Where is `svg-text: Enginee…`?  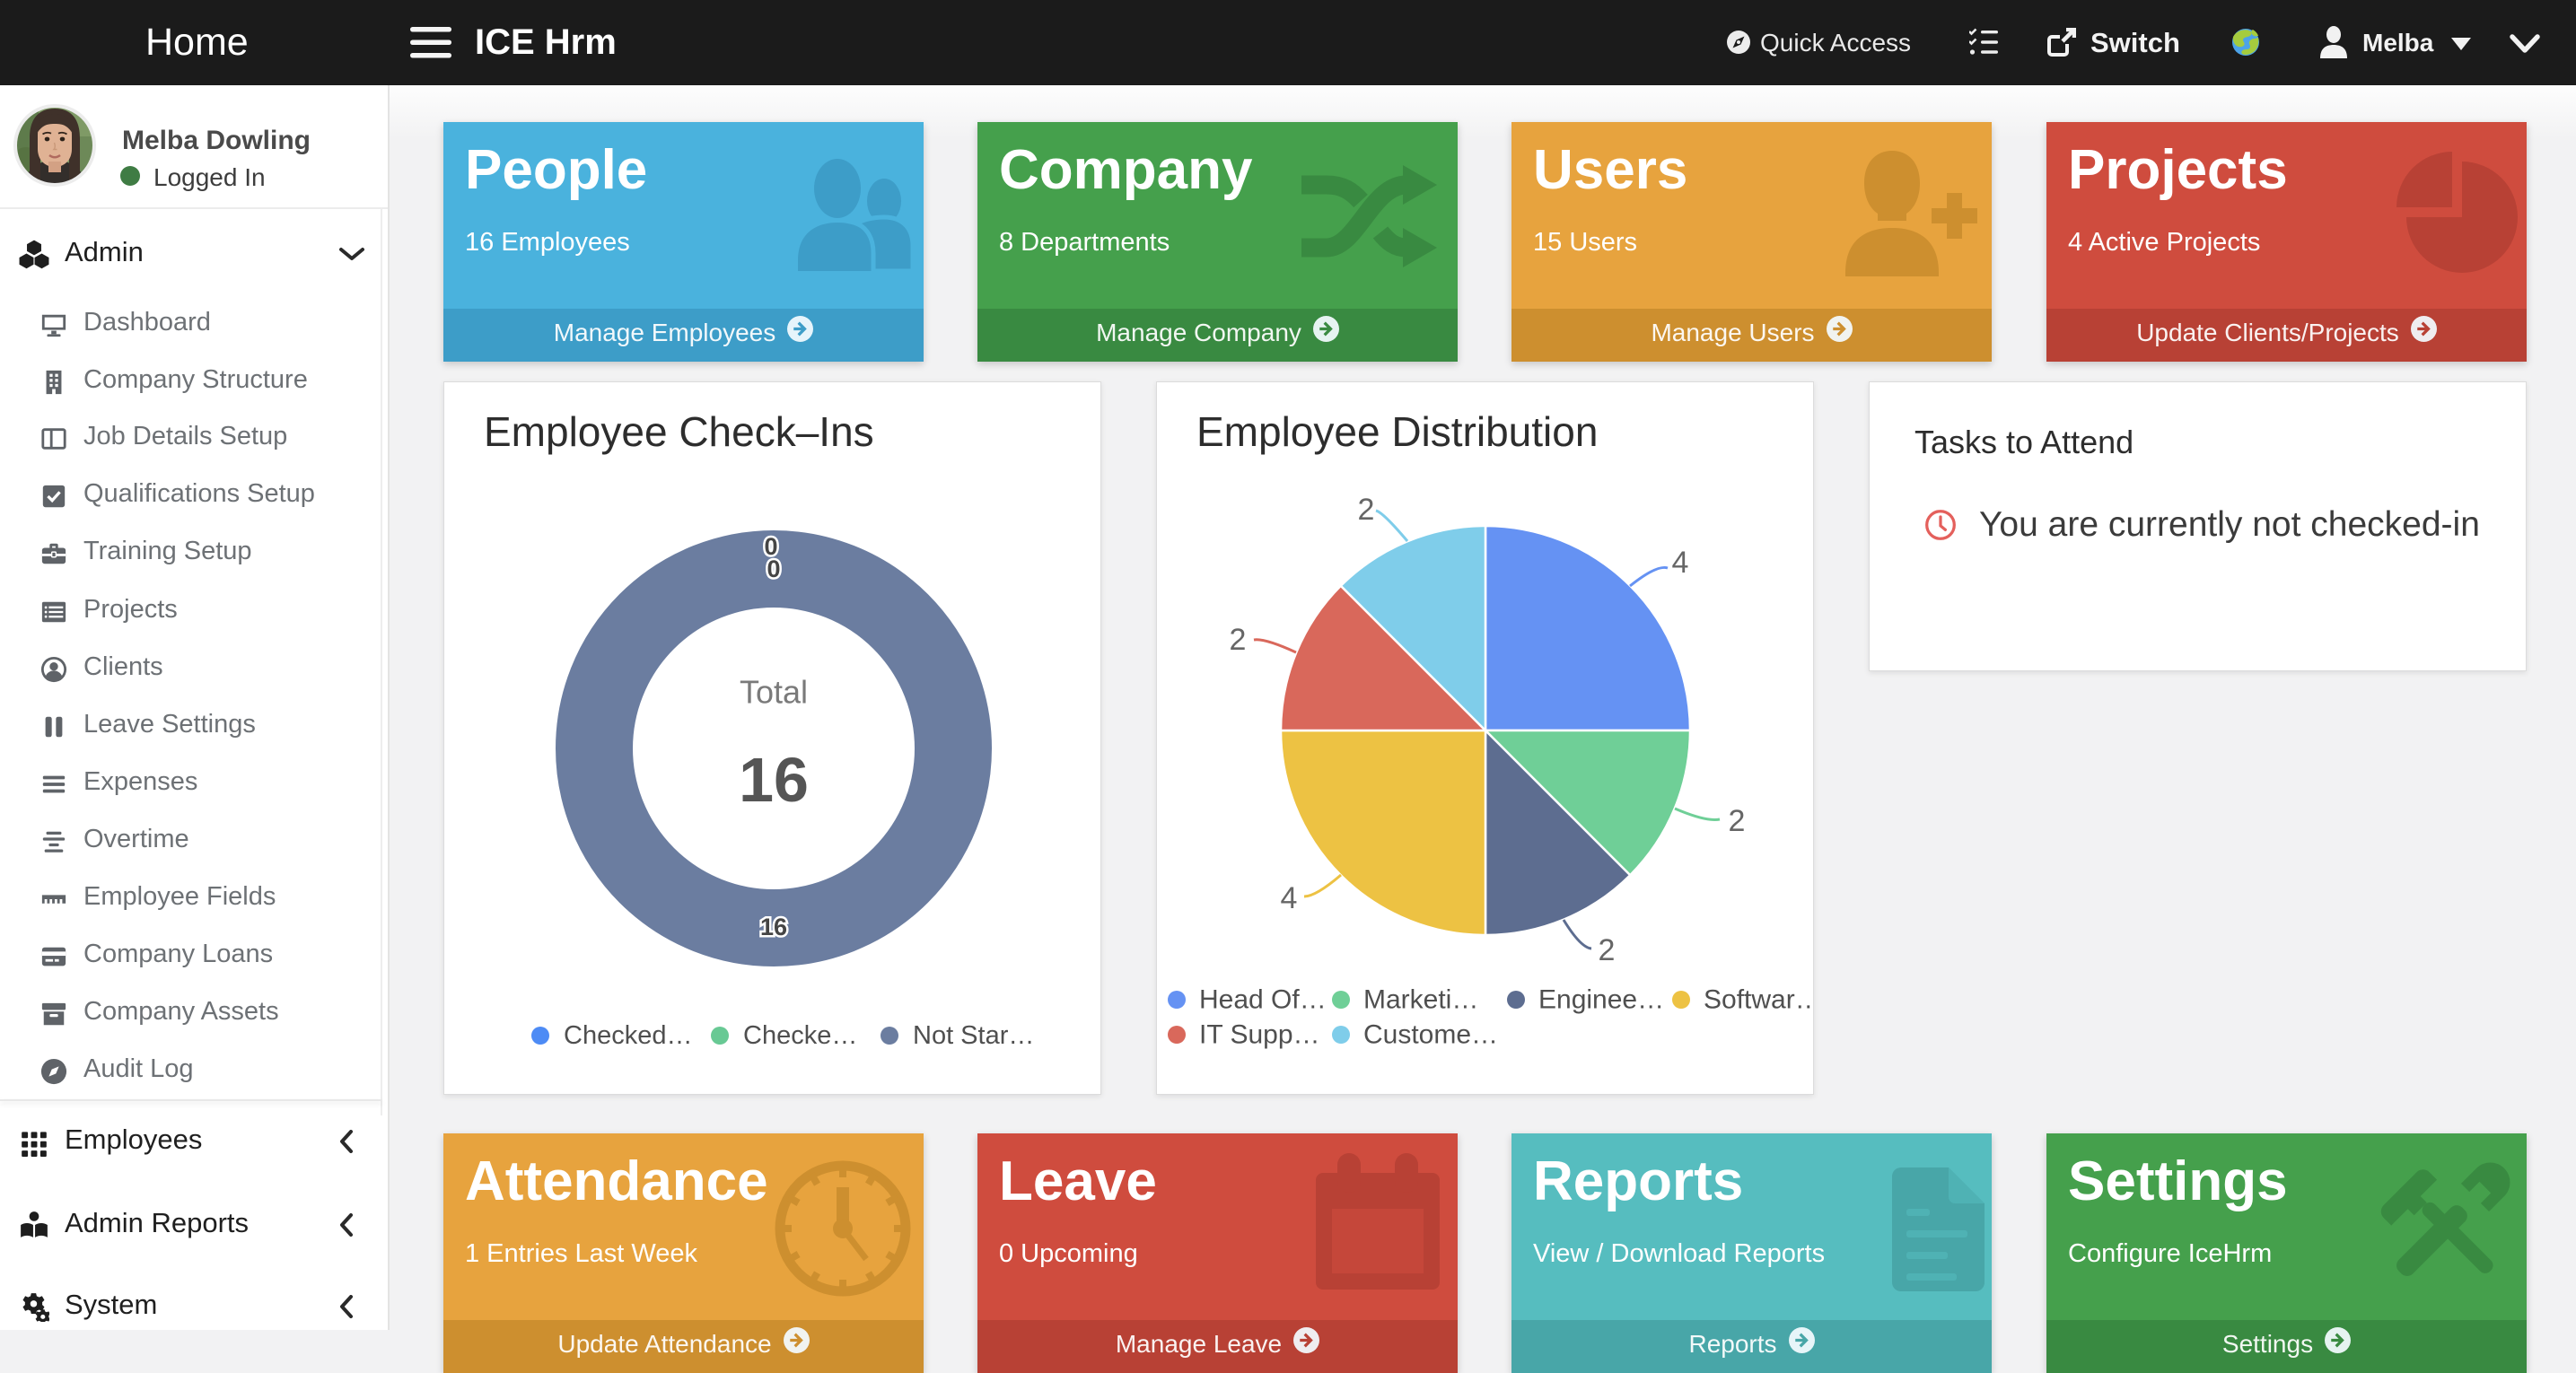 svg-text: Enginee… is located at coordinates (1601, 1000).